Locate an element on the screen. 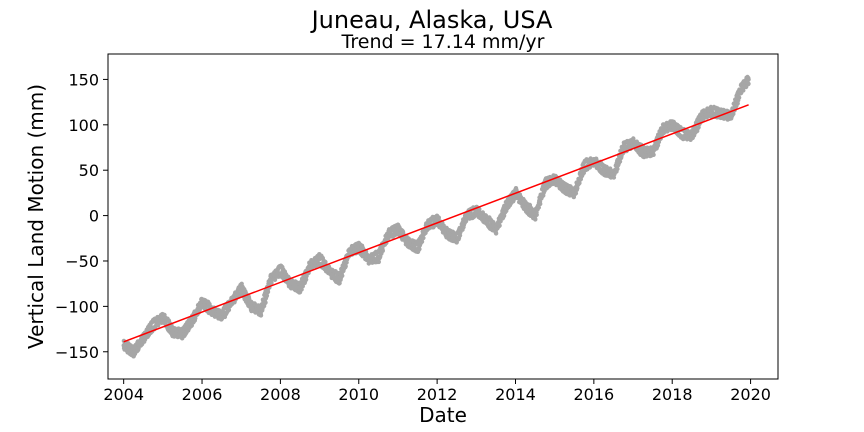 The height and width of the screenshot is (432, 864). y-tick-label: −150 is located at coordinates (77, 352).